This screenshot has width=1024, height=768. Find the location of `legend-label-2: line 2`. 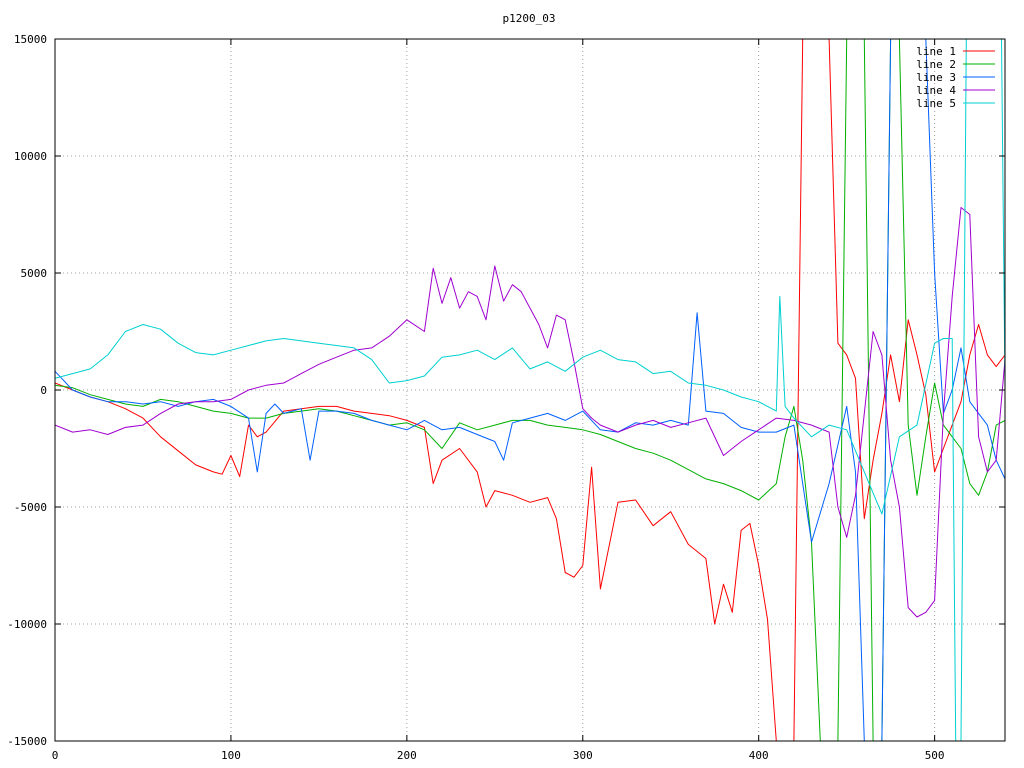

legend-label-2: line 2 is located at coordinates (936, 64).